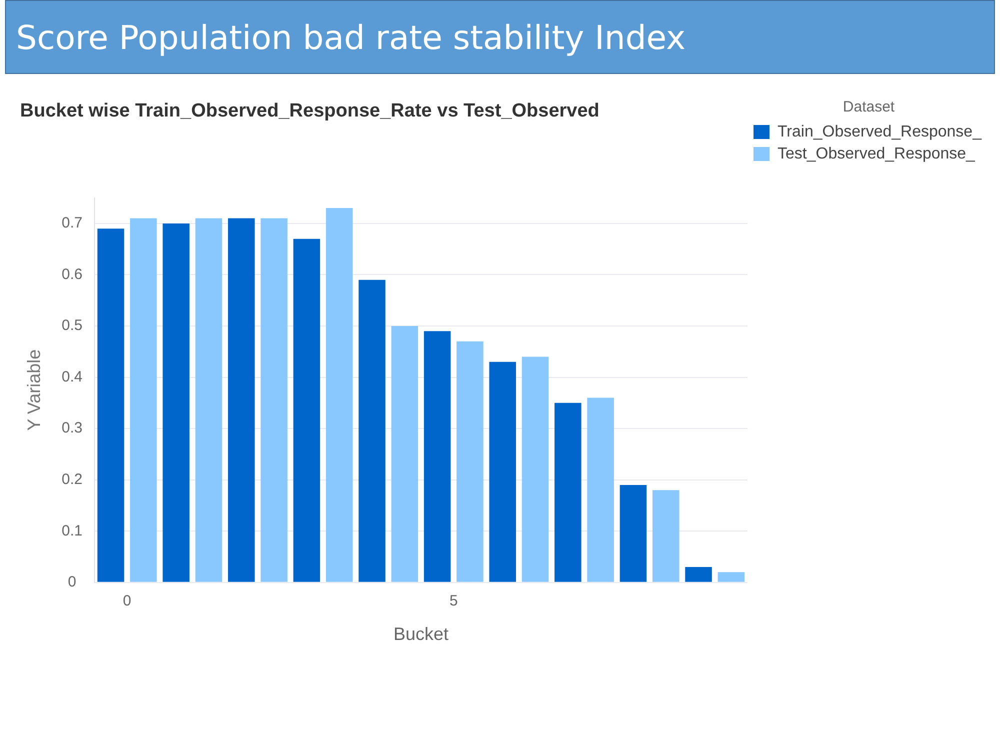 This screenshot has height=750, width=1000. Describe the element at coordinates (72, 582) in the screenshot. I see `y-tick-label: 0` at that location.